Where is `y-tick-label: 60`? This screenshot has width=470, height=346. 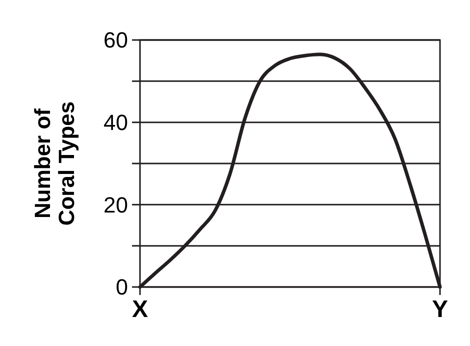
y-tick-label: 60 is located at coordinates (116, 40).